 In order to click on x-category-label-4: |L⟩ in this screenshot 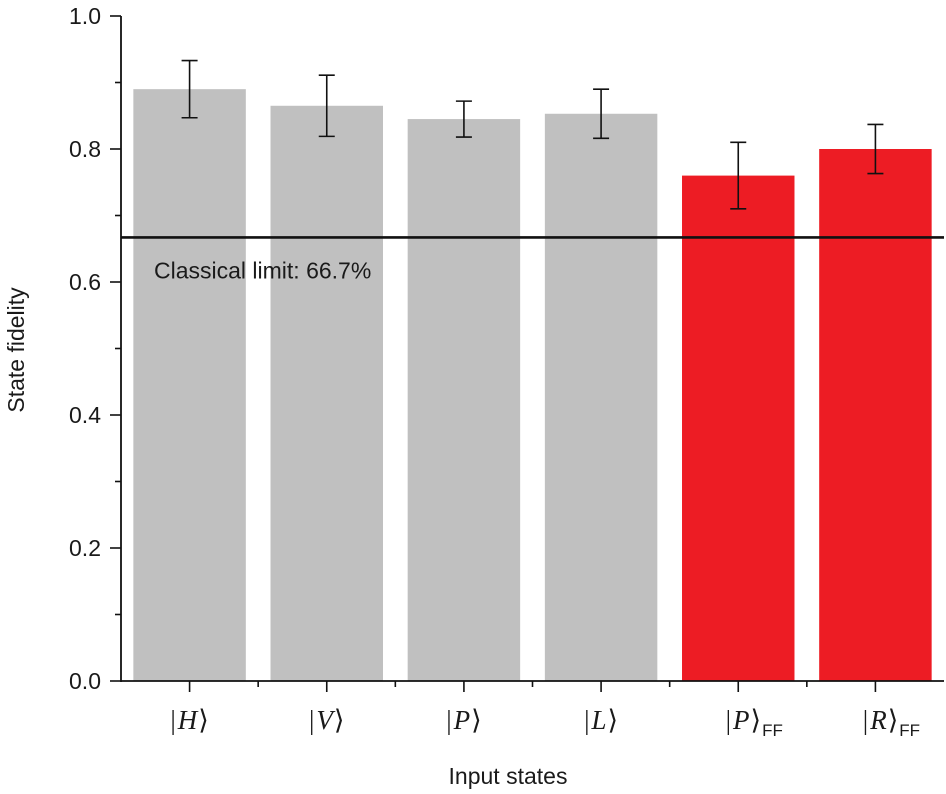, I will do `click(601, 720)`.